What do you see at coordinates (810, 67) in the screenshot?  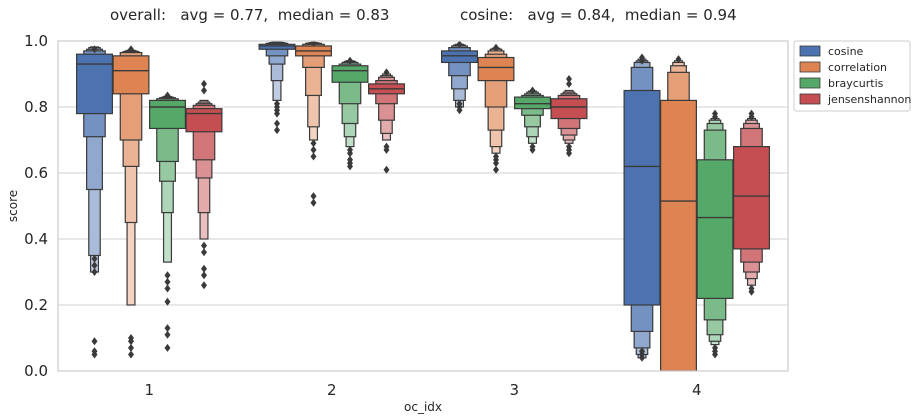 I see `legend-swatch-correlation` at bounding box center [810, 67].